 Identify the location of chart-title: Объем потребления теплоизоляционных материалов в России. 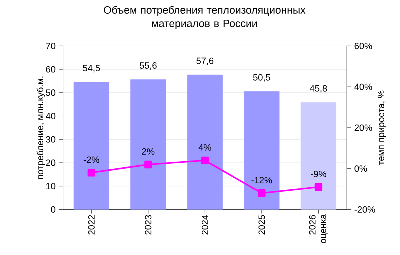
(205, 18).